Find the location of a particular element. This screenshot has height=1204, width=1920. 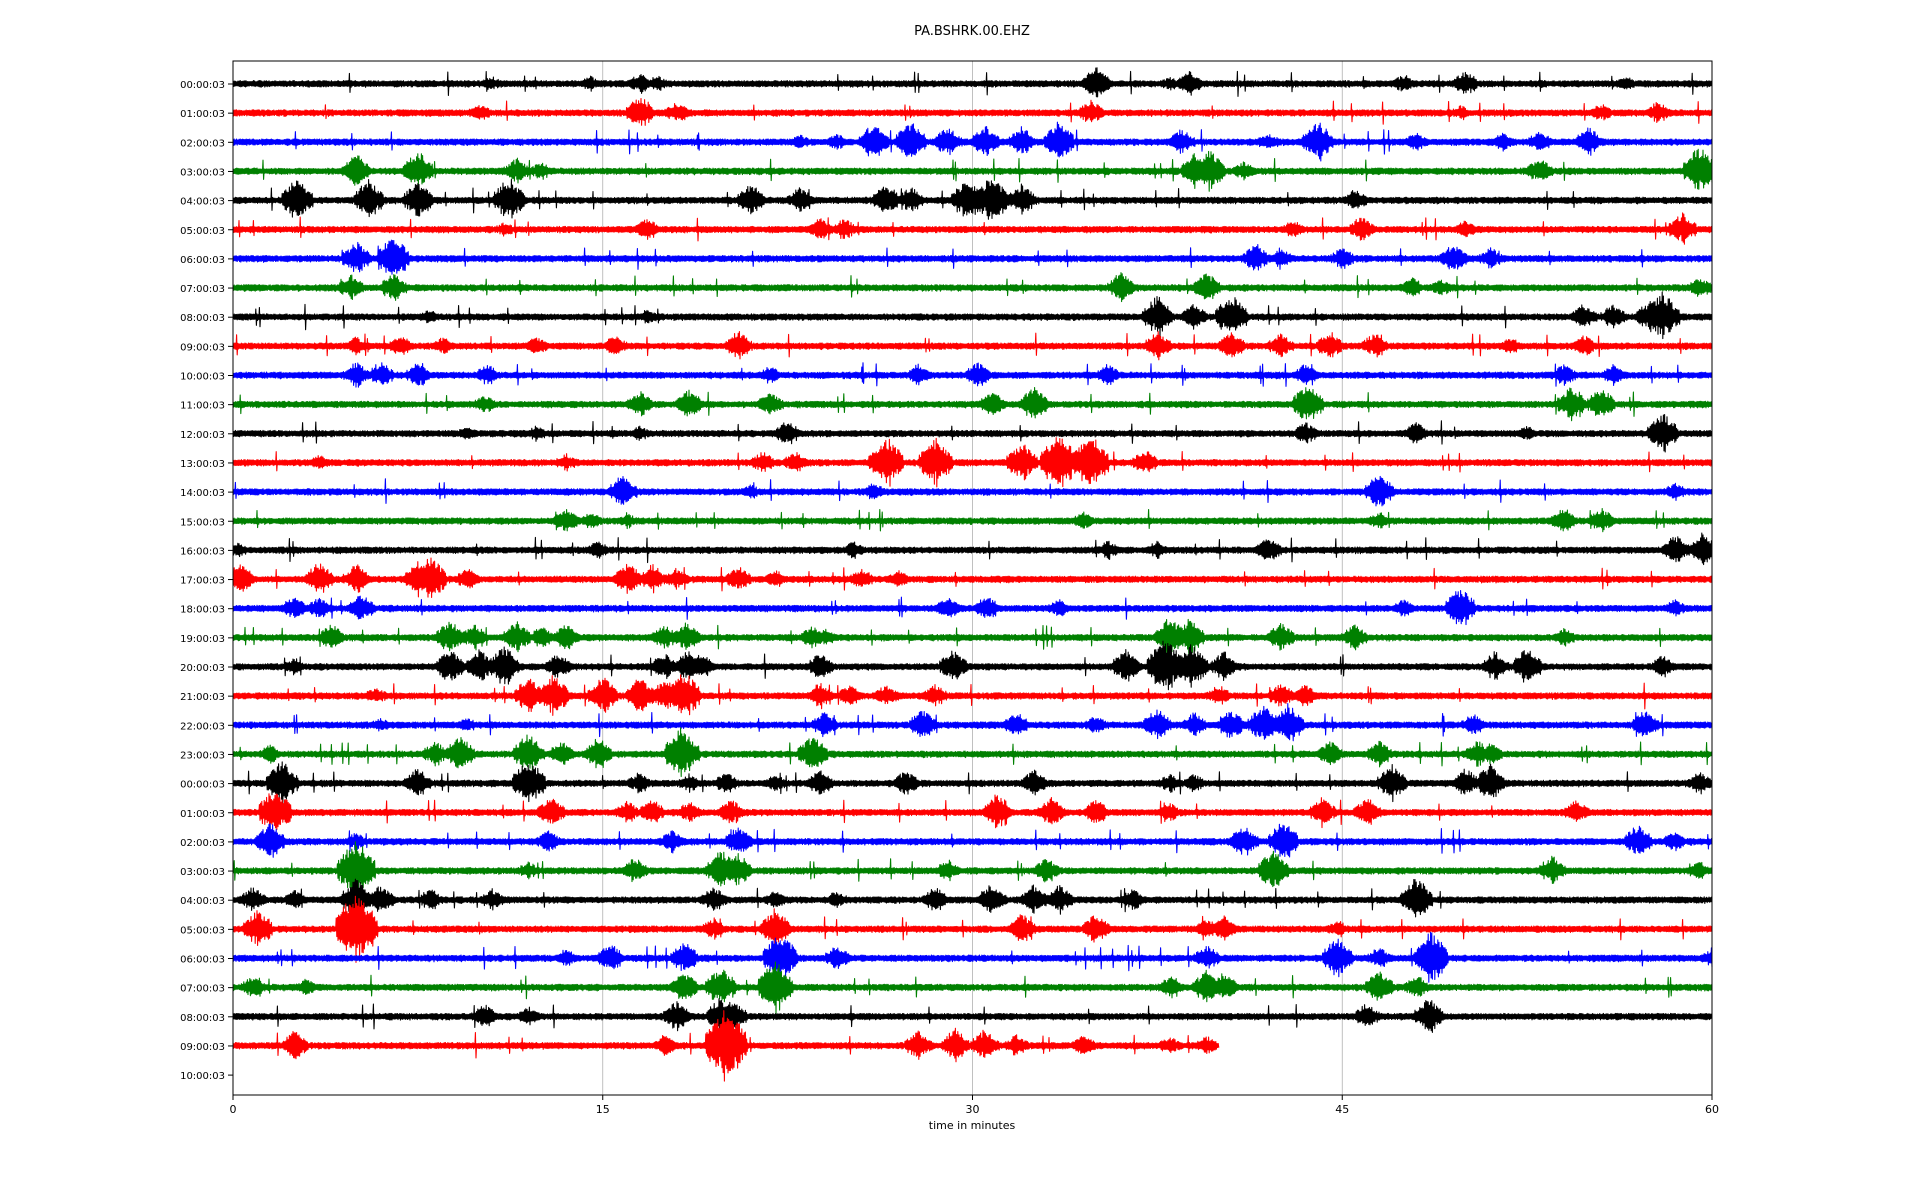

row-label-17: 17:00:03 is located at coordinates (202, 581).